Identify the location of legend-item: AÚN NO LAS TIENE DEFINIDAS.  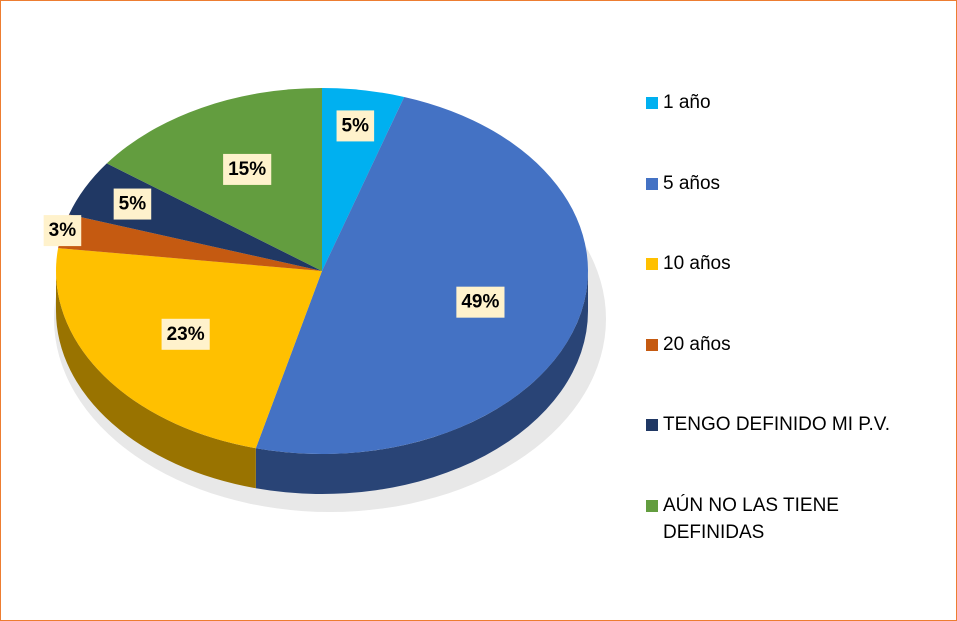
(791, 519).